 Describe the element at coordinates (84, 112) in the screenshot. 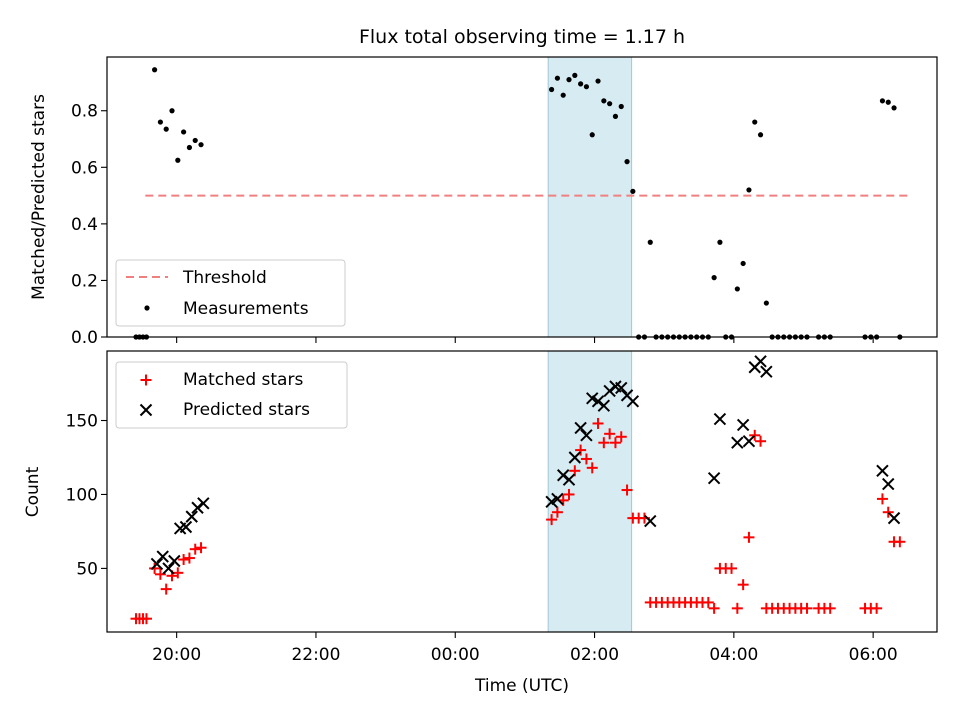

I see `y-tick-label: 0.8` at that location.